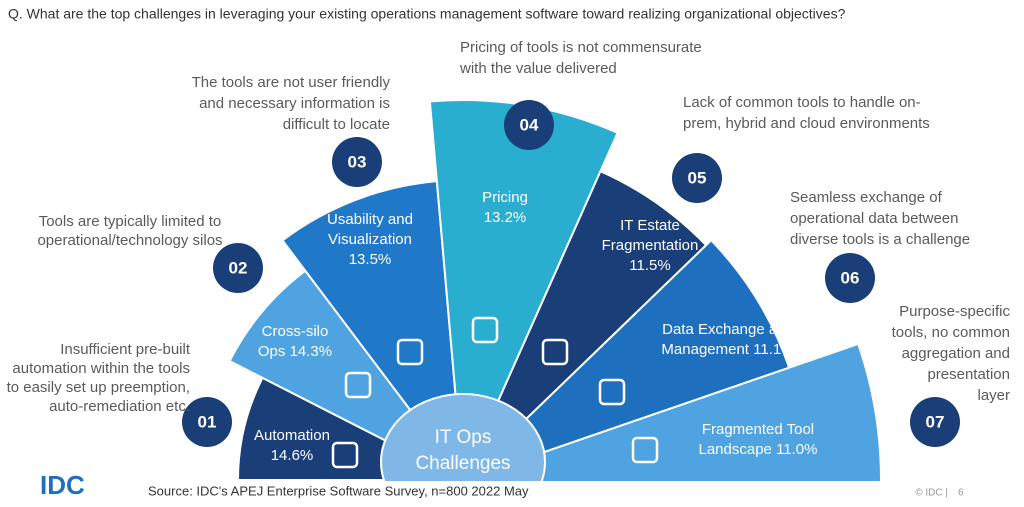 The width and height of the screenshot is (1024, 507). I want to click on segment-note: and necessary information is, so click(294, 103).